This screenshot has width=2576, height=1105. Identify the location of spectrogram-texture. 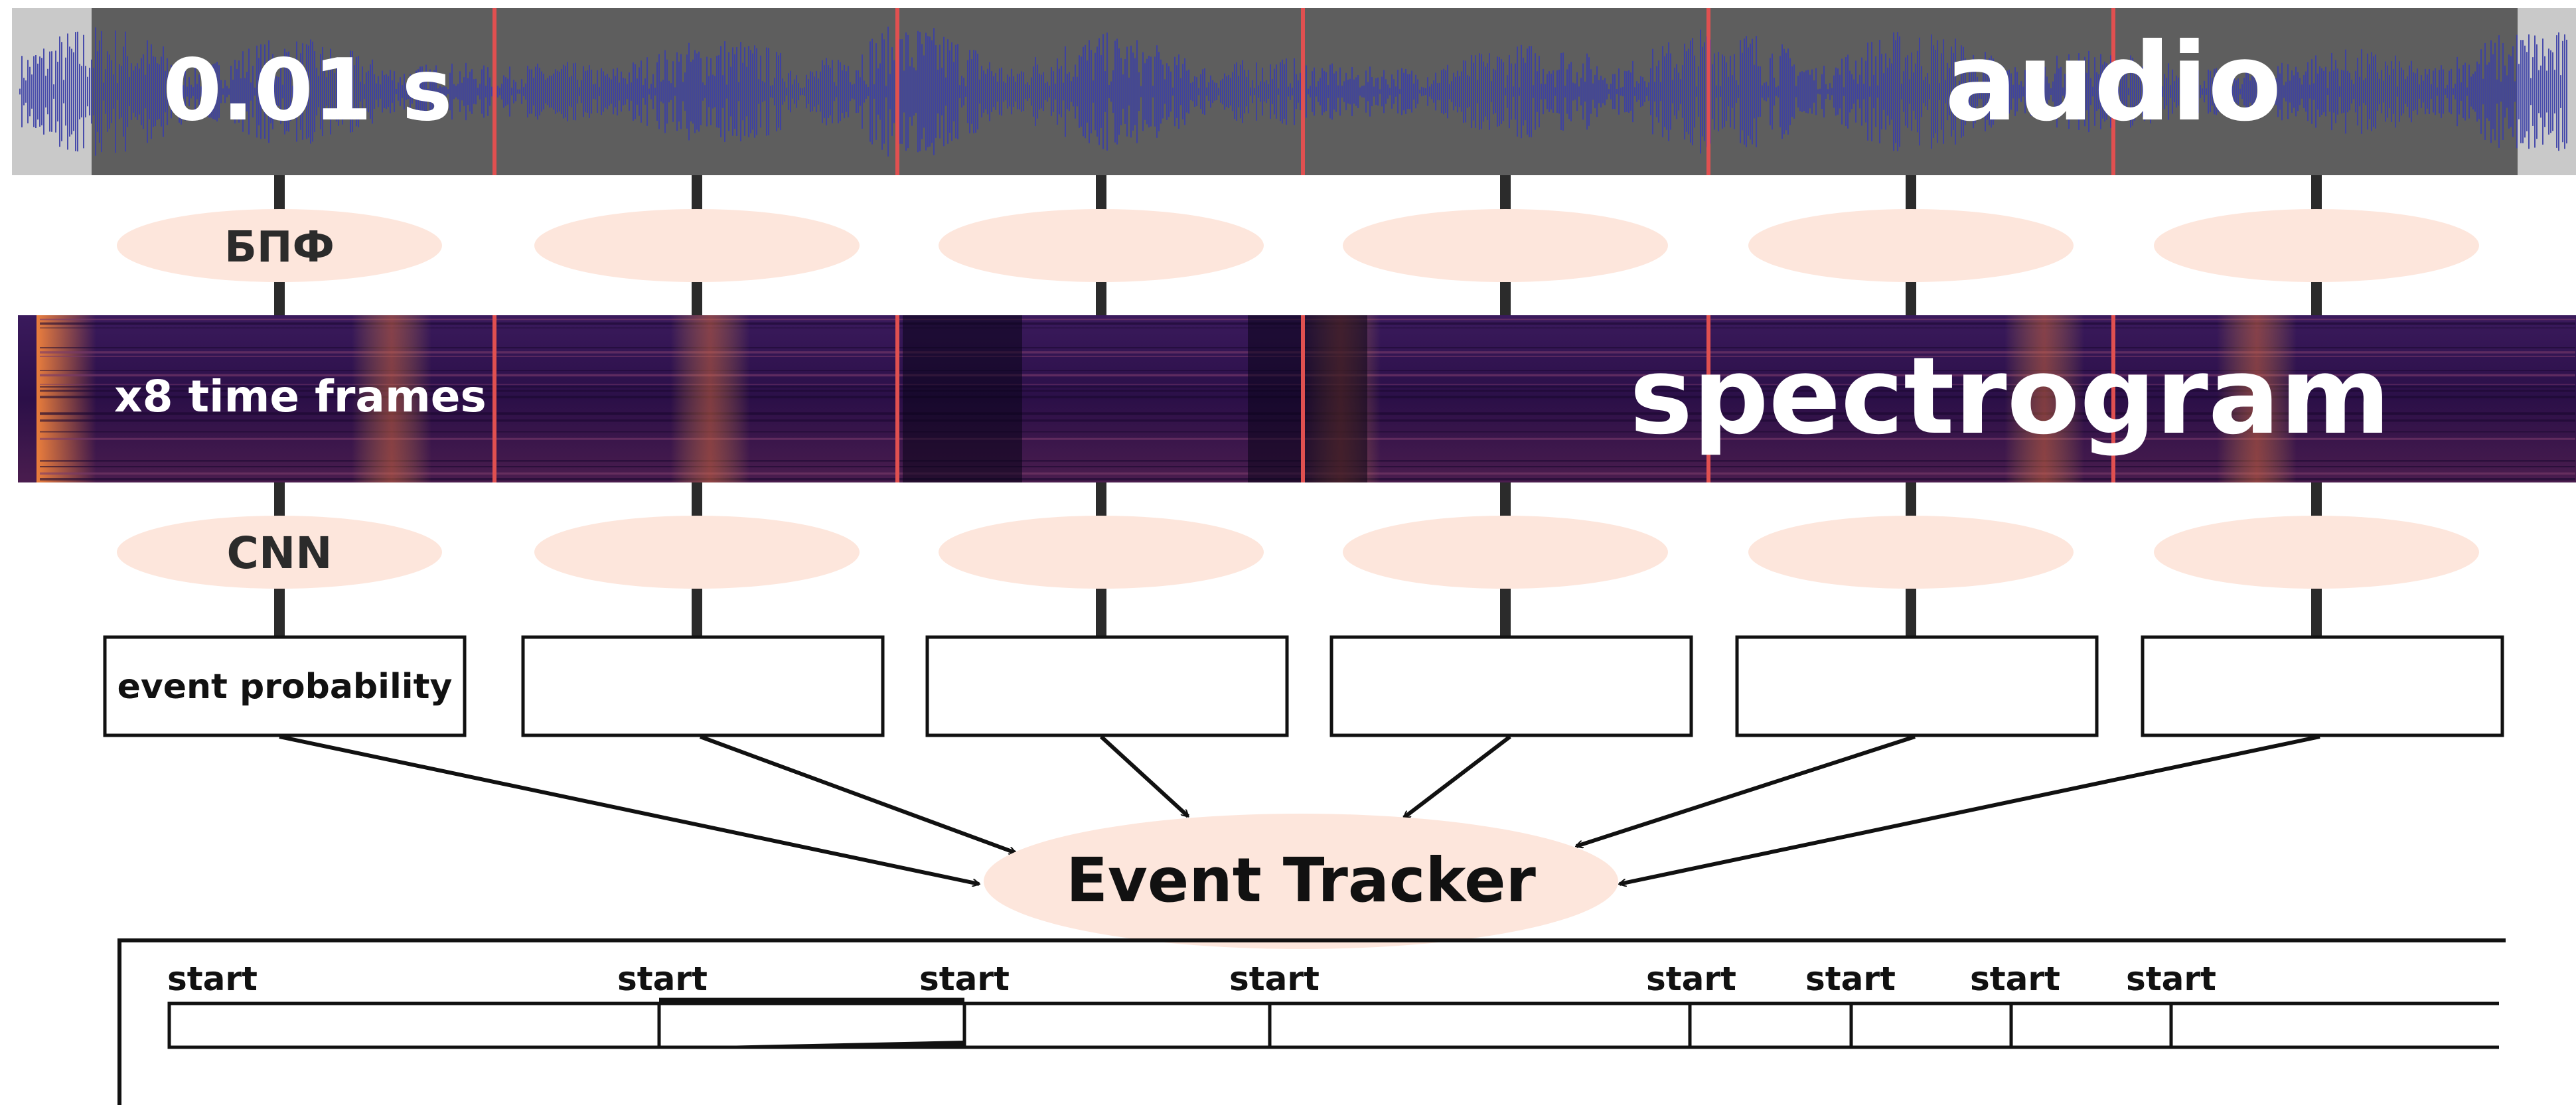
(1308, 398).